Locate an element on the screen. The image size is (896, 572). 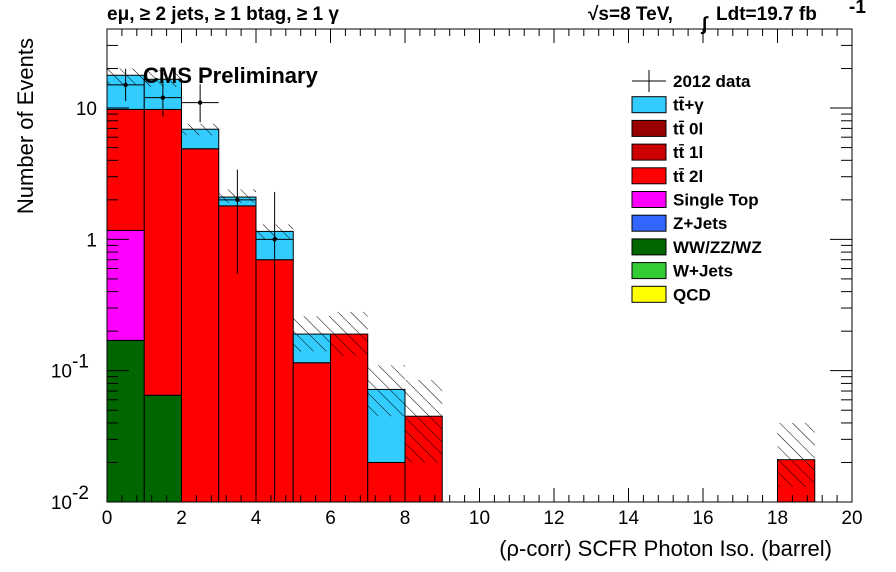
y-tick-label-exponent: -2 is located at coordinates (80, 493).